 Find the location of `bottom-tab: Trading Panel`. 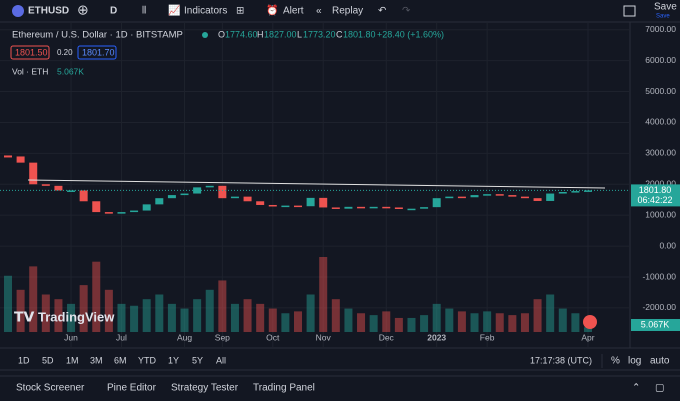

bottom-tab: Trading Panel is located at coordinates (284, 388).